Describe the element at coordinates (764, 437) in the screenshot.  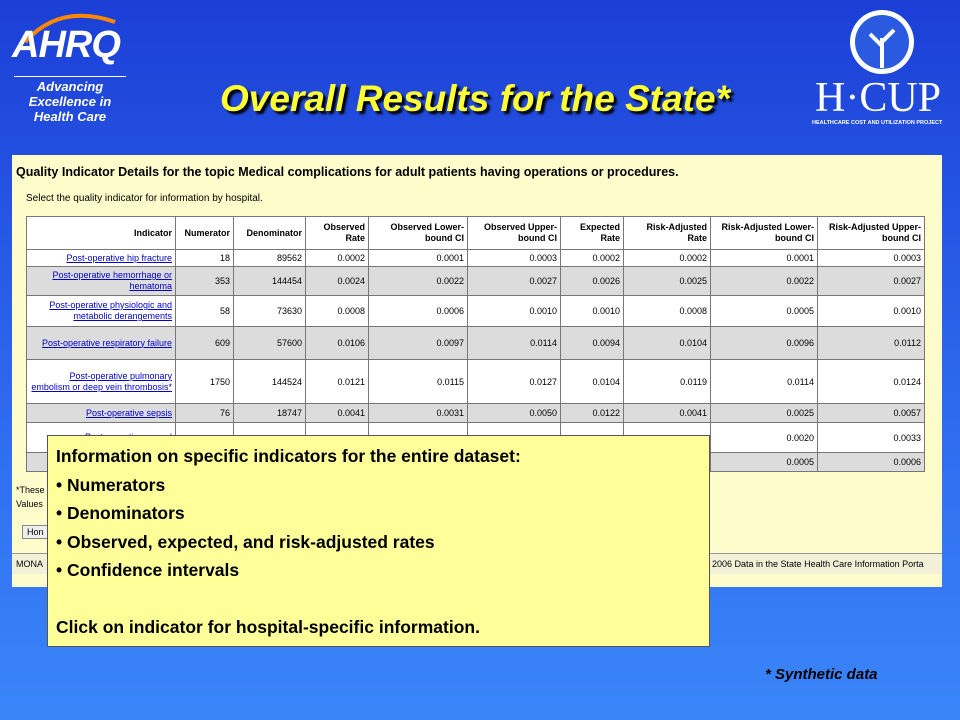
I see `cell: 0.0020` at that location.